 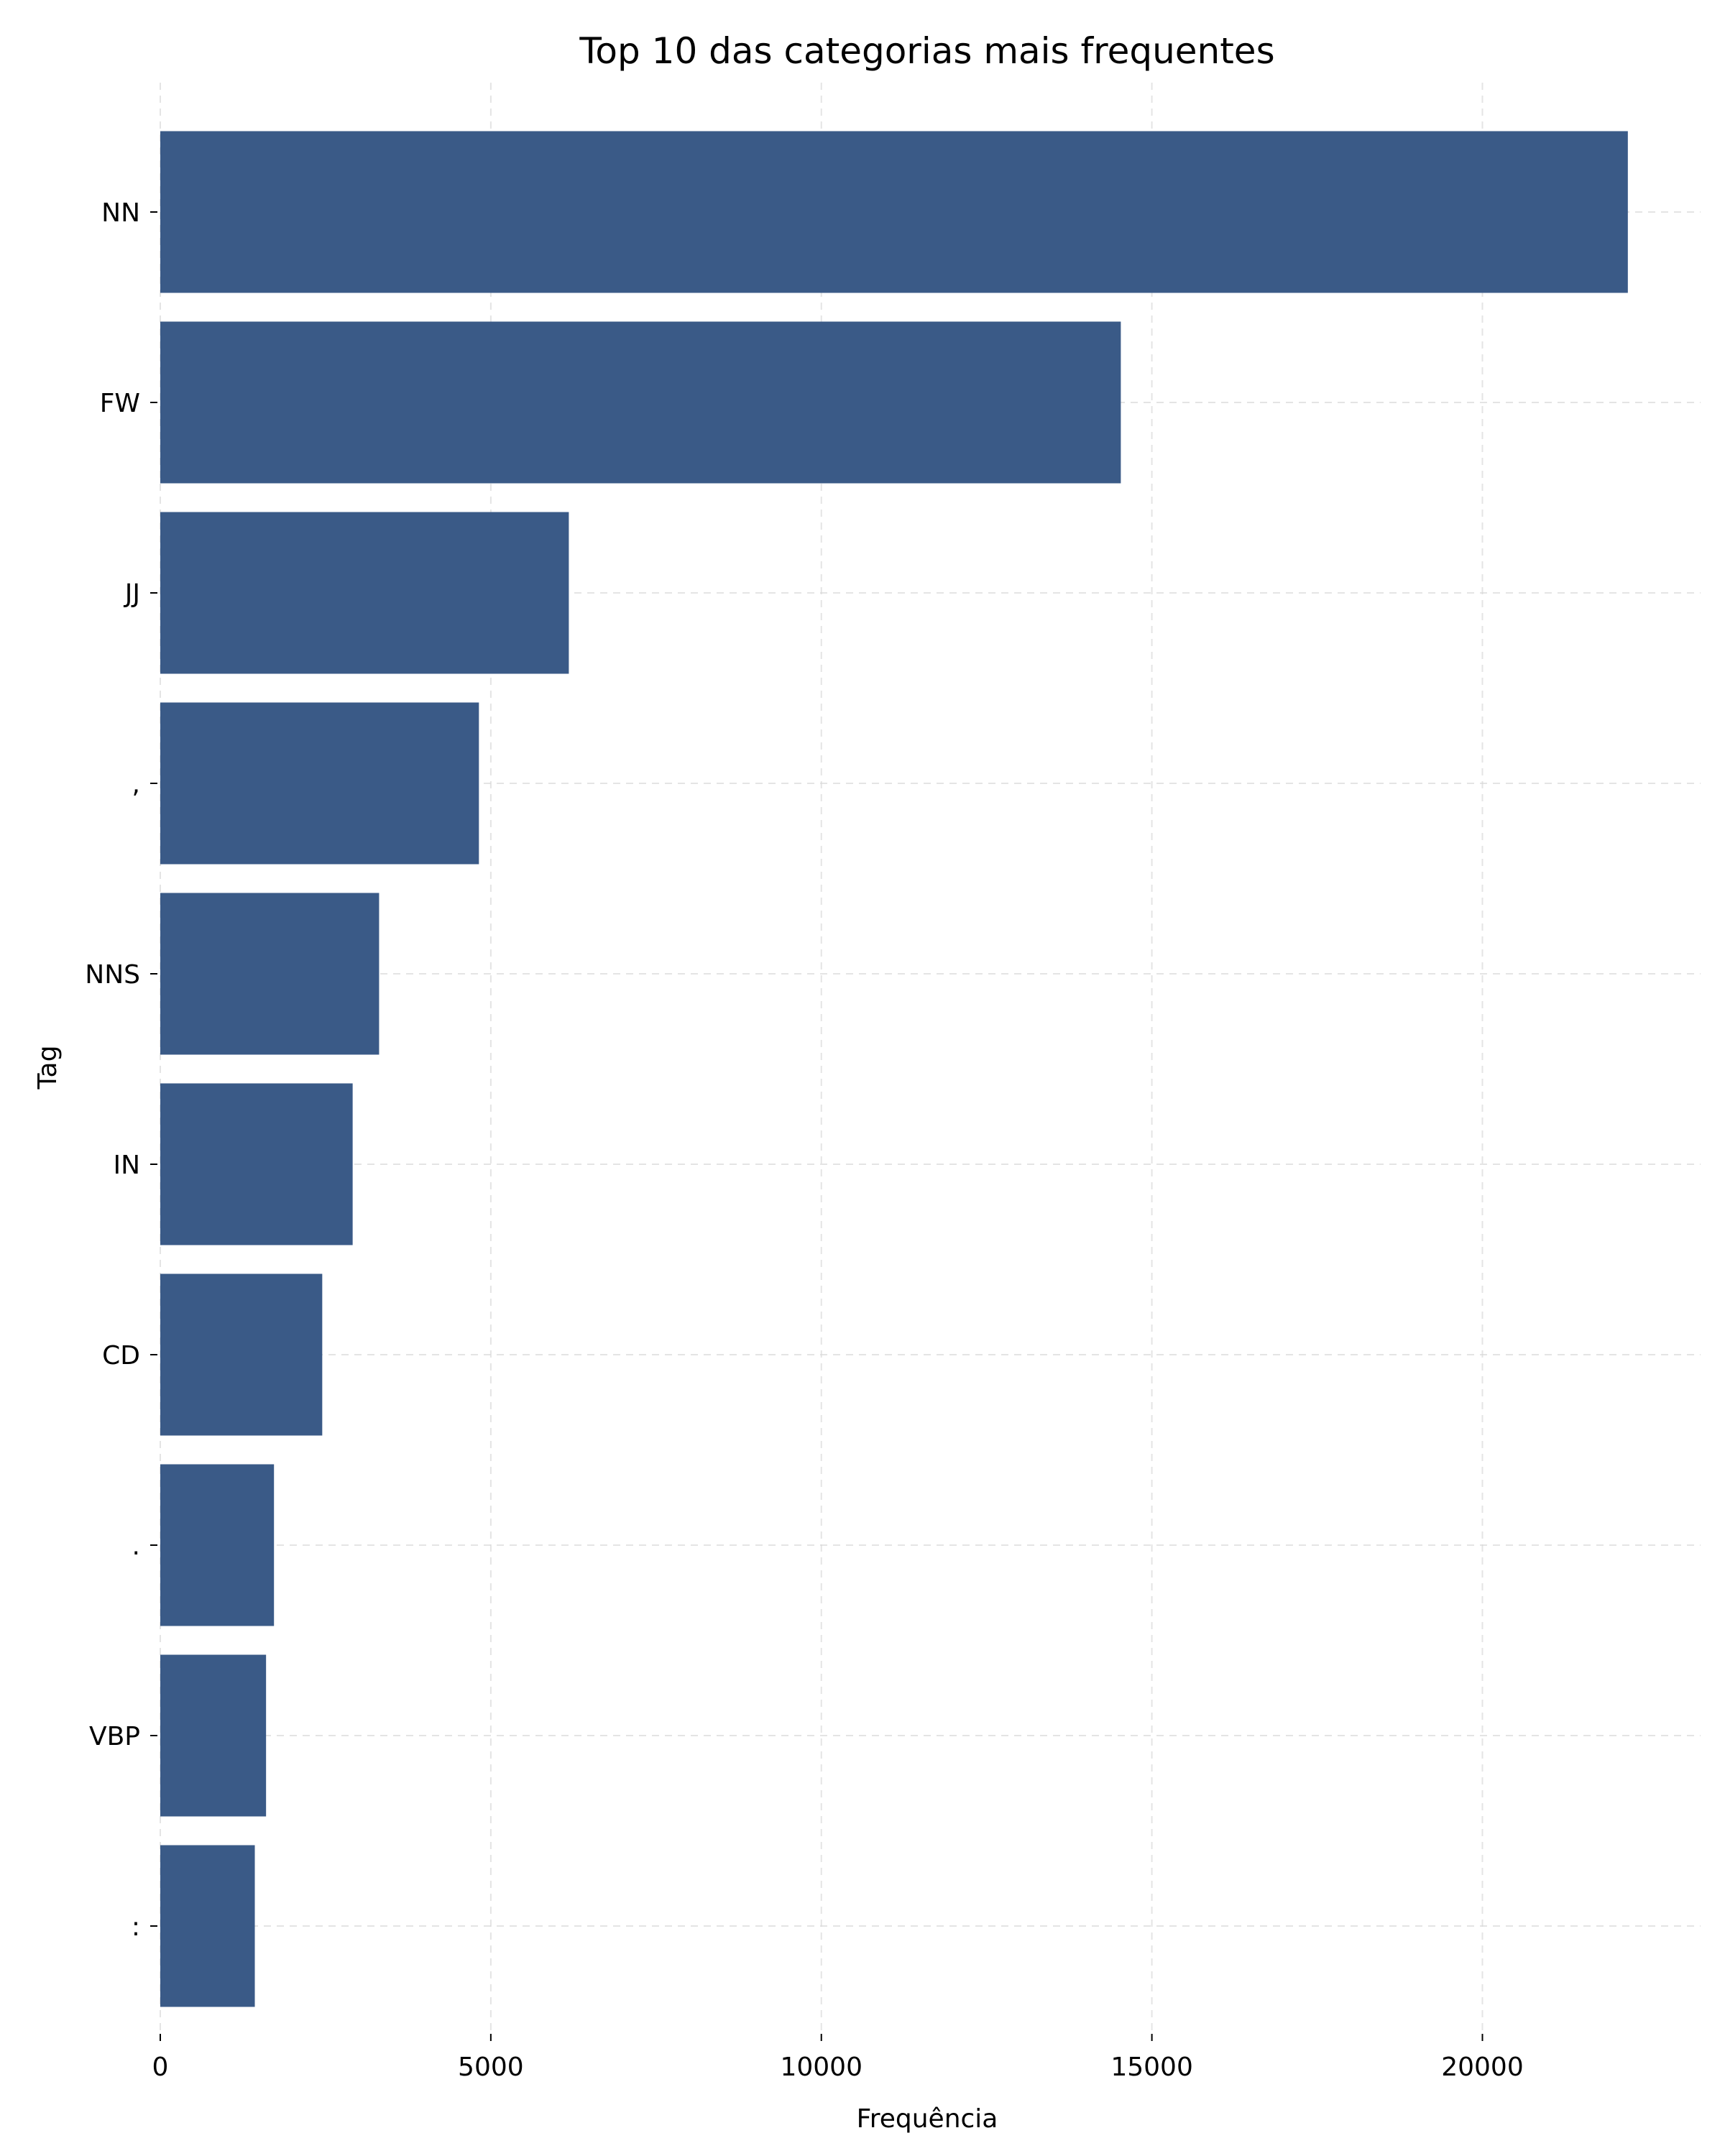 I want to click on y-tick-label: ., so click(x=136, y=1546).